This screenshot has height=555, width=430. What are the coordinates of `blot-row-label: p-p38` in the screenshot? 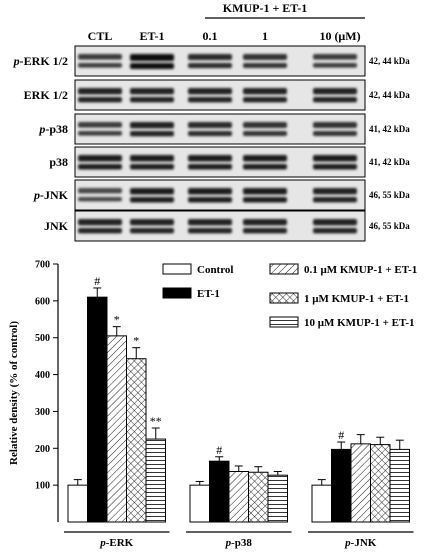 It's located at (53, 129).